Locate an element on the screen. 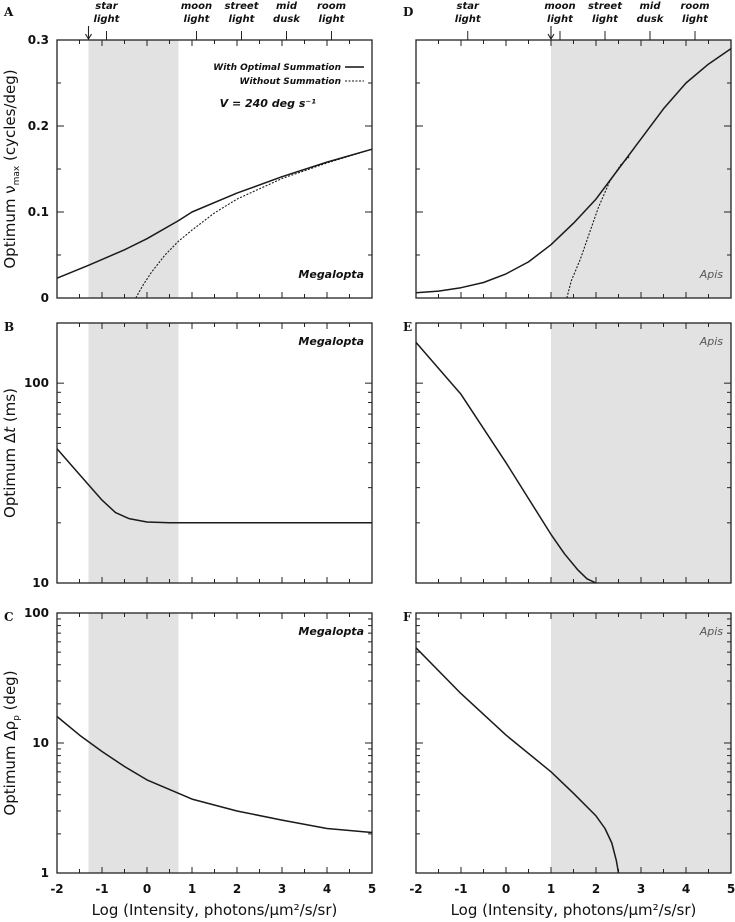  panel-letter: E is located at coordinates (407, 327).